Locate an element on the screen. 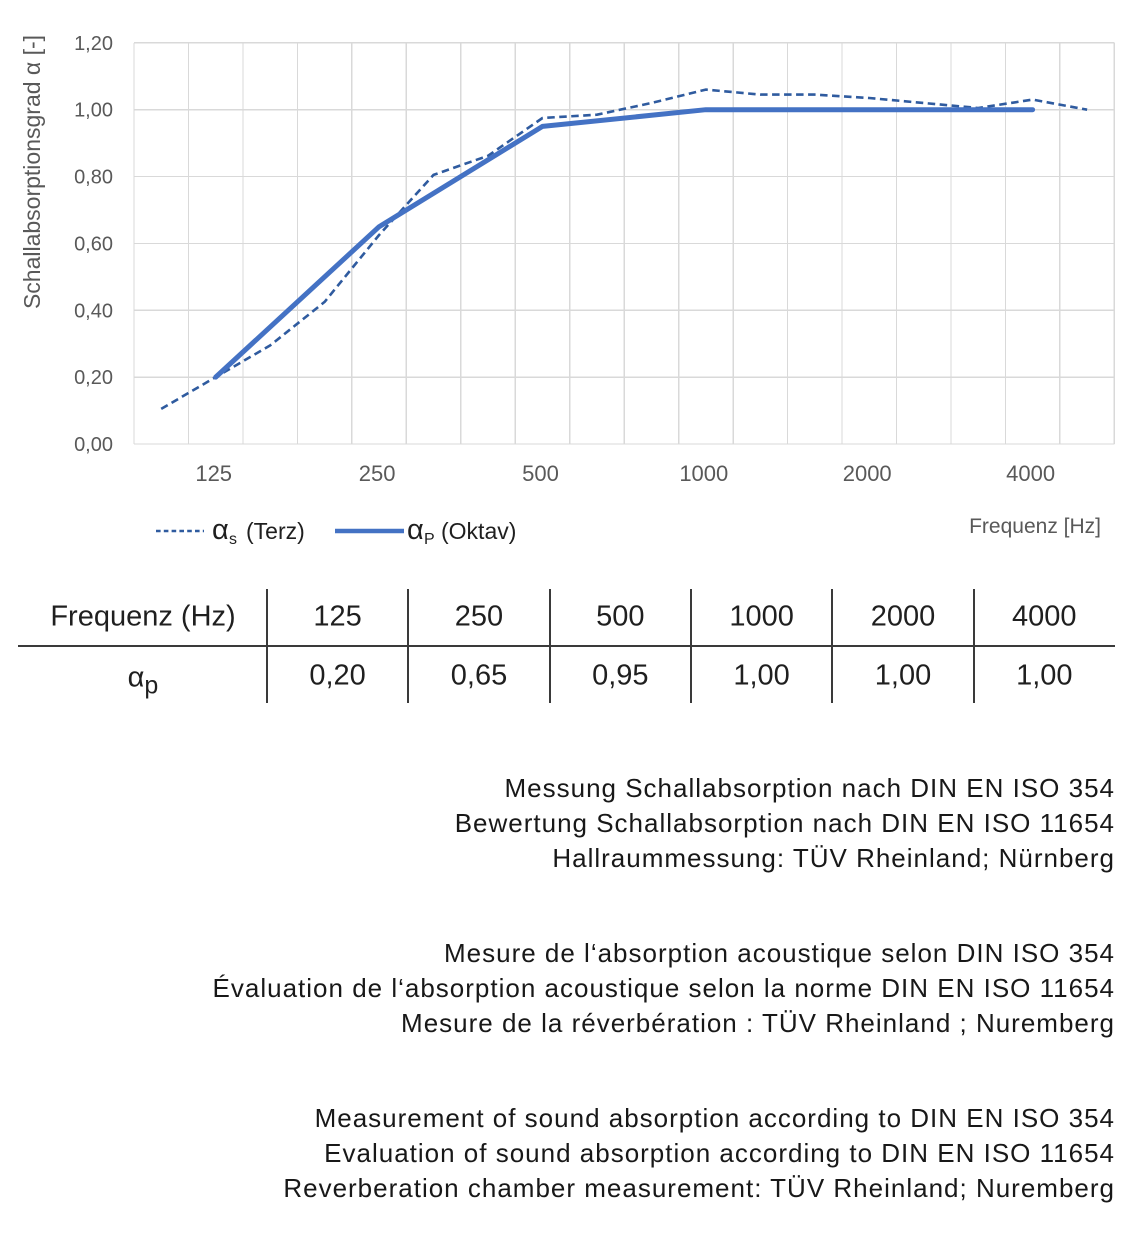 Image resolution: width=1135 pixels, height=1234 pixels. svg-text: (Oktav) is located at coordinates (478, 531).